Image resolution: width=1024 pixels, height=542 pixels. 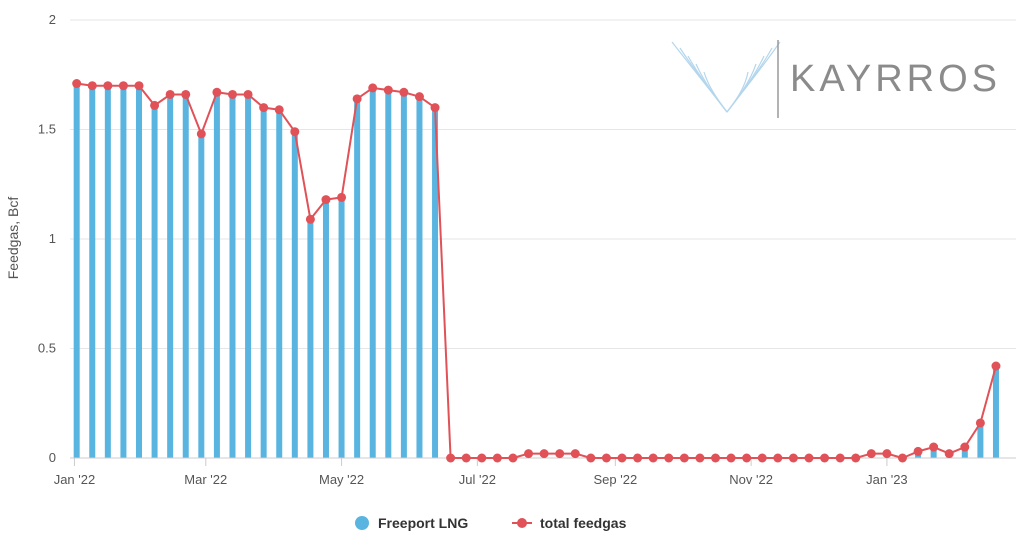 I want to click on legend-swatch-total-feedgas-dot, so click(x=522, y=523).